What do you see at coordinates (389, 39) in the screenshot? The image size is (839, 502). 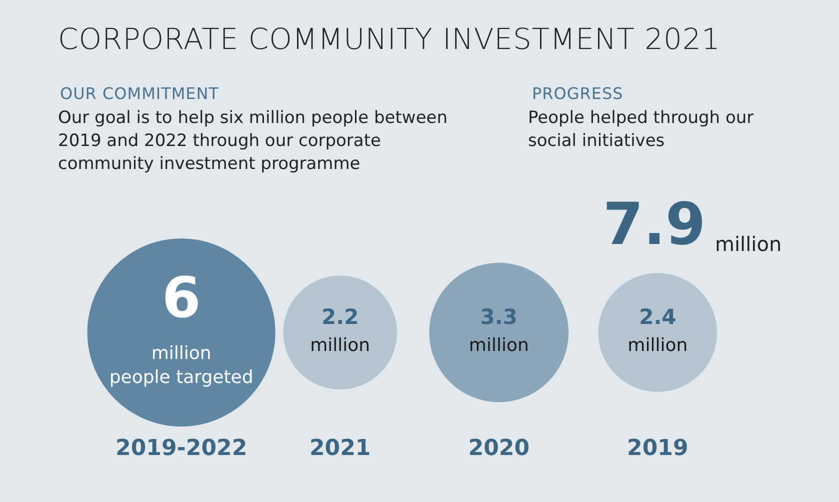 I see `text: CORPORATE COMMUNITY INVESTMENT 2021` at bounding box center [389, 39].